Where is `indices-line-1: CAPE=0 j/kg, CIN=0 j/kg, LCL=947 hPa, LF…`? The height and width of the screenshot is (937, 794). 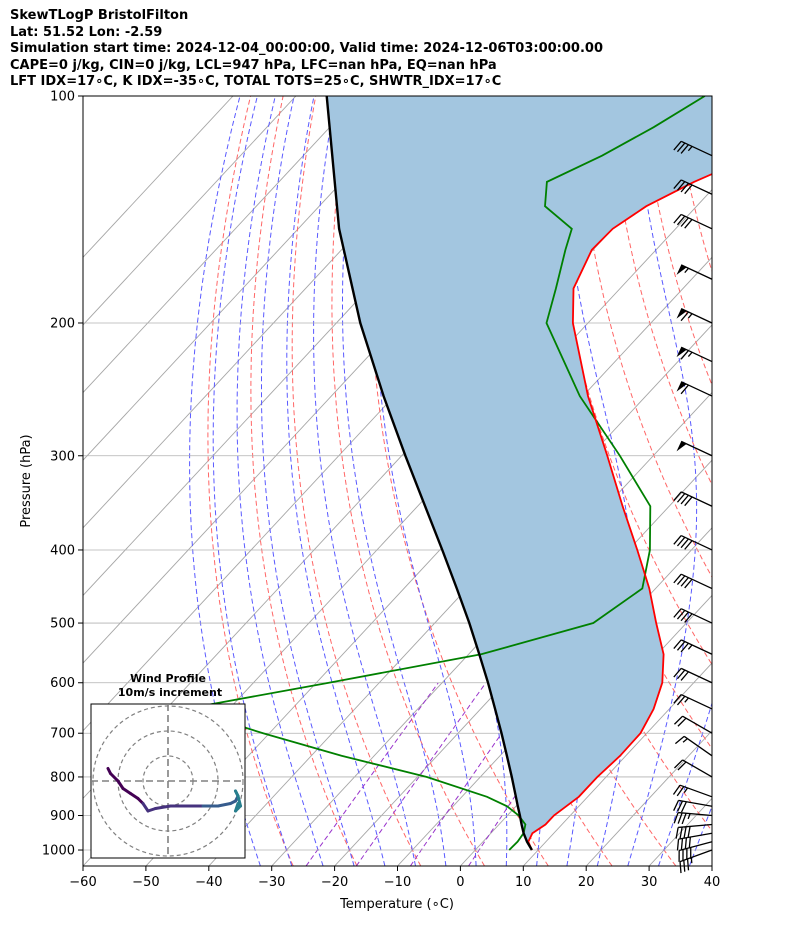
indices-line-1: CAPE=0 j/kg, CIN=0 j/kg, LCL=947 hPa, LF… is located at coordinates (253, 65).